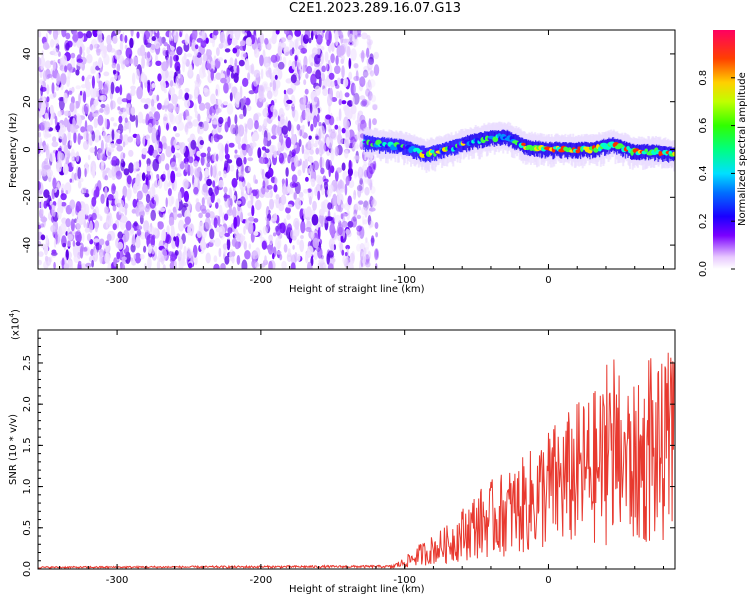  Describe the element at coordinates (27, 528) in the screenshot. I see `y-tick-label: 0.5` at that location.